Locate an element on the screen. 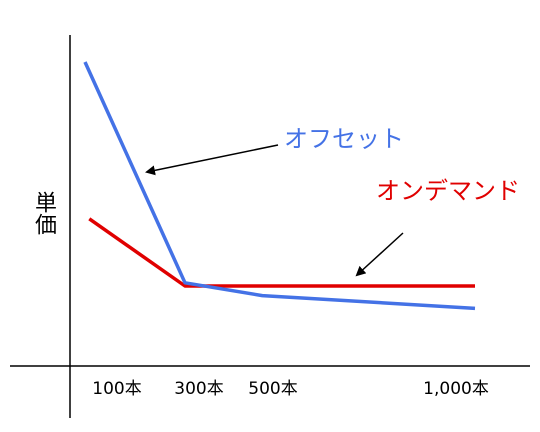  tick-label: 1,000本 is located at coordinates (456, 389).